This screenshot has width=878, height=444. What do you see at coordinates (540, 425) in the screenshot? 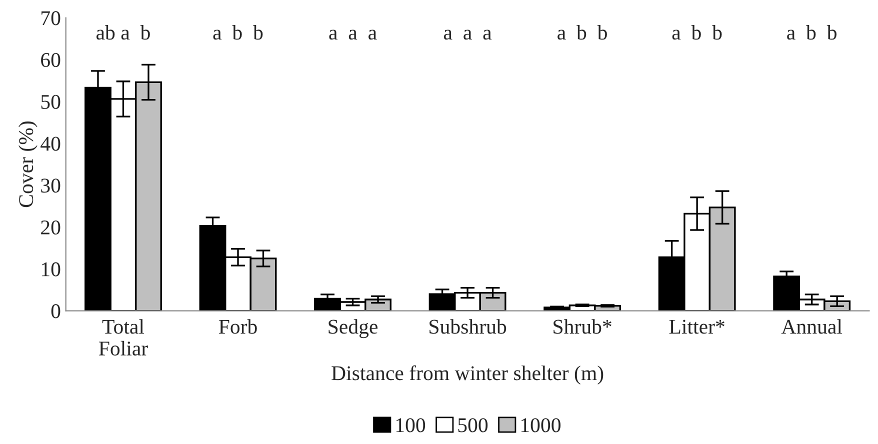
I see `legend-label: 1000` at bounding box center [540, 425].